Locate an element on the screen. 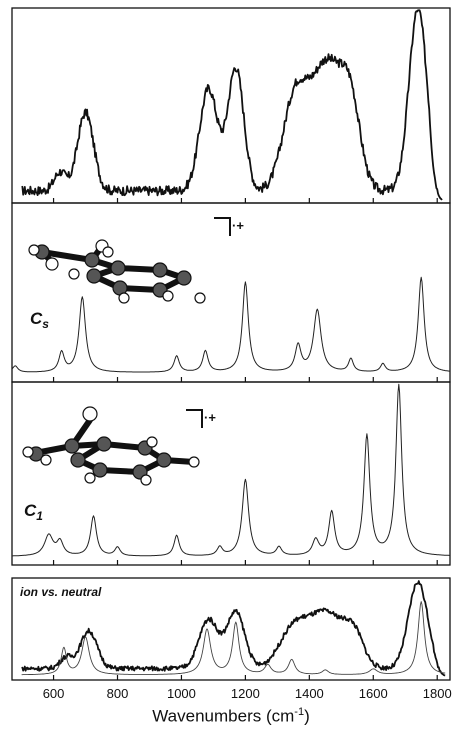 Image resolution: width=462 pixels, height=736 pixels. panel-frame-comparison is located at coordinates (231, 629).